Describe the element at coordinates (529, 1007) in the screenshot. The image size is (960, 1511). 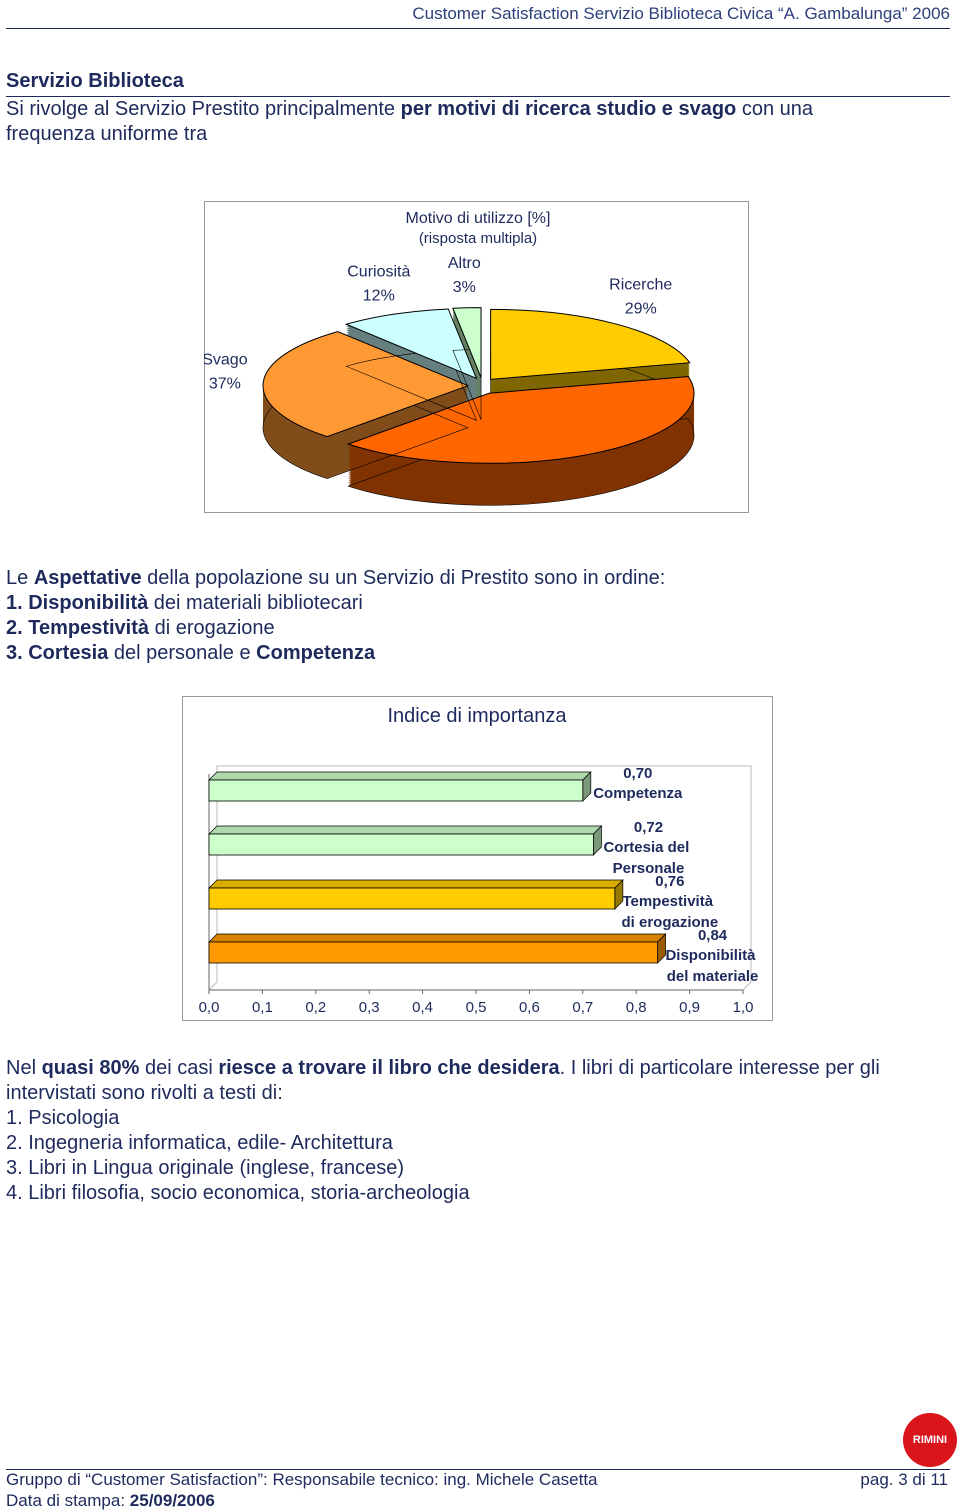
I see `x-tick-label: 0,6` at that location.